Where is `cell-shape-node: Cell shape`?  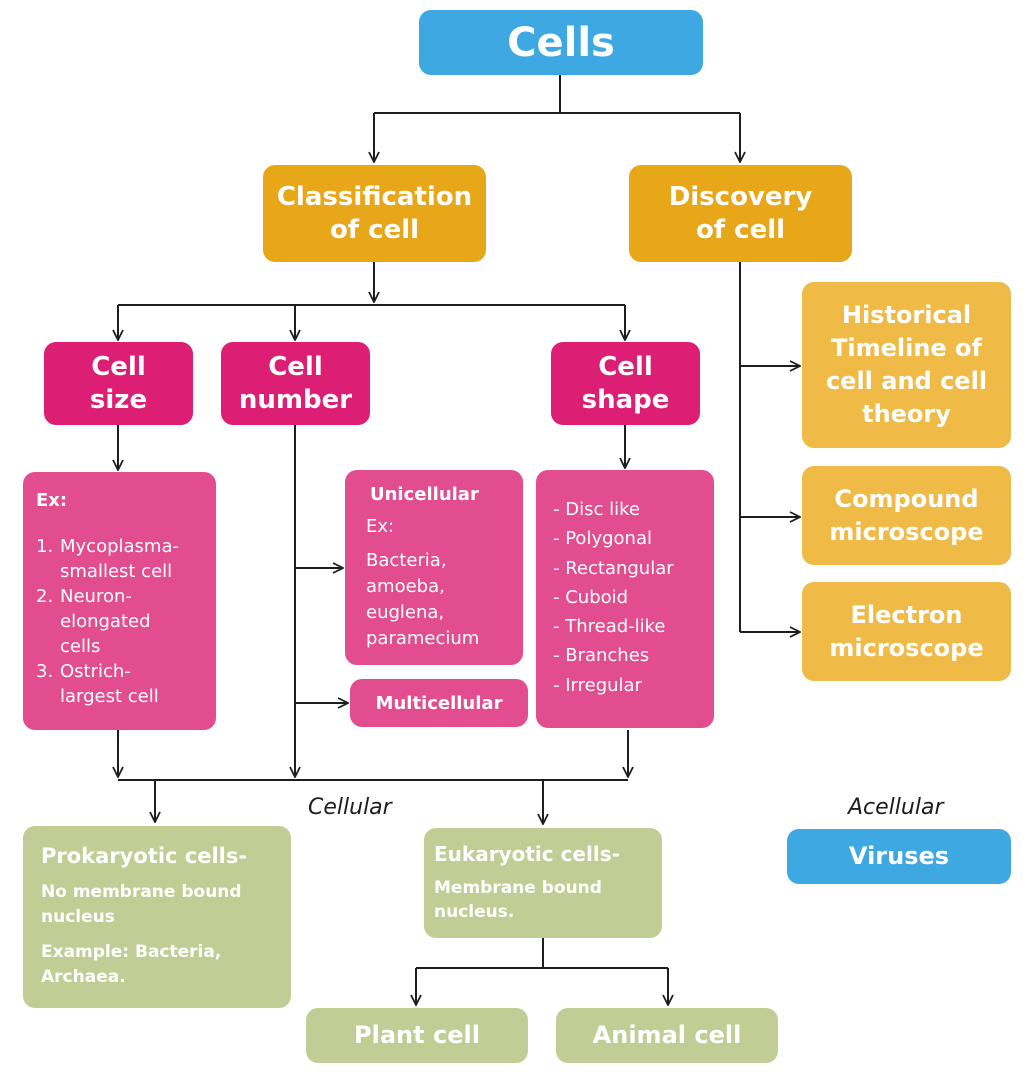
cell-shape-node: Cell shape is located at coordinates (625, 383).